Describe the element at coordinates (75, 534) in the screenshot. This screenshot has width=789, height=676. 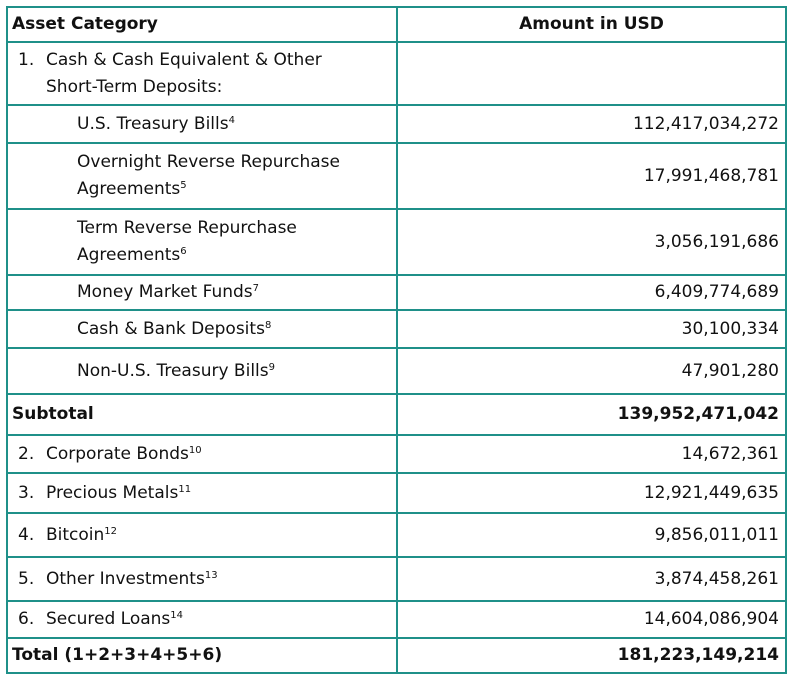
I see `row-label: Bitcoin` at that location.